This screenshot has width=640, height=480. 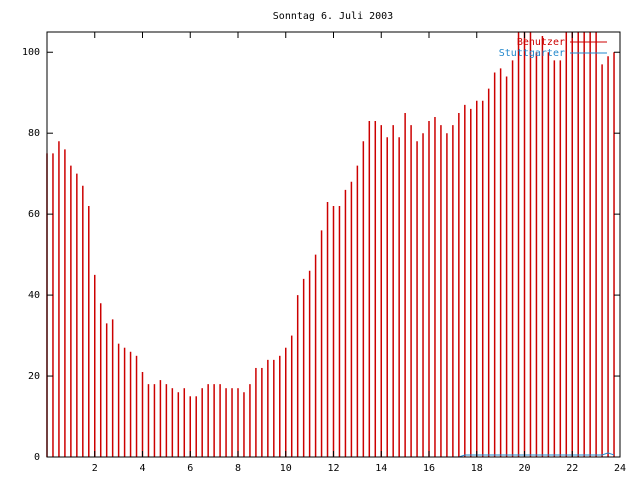 I want to click on y-tick-label: 20, so click(x=34, y=376).